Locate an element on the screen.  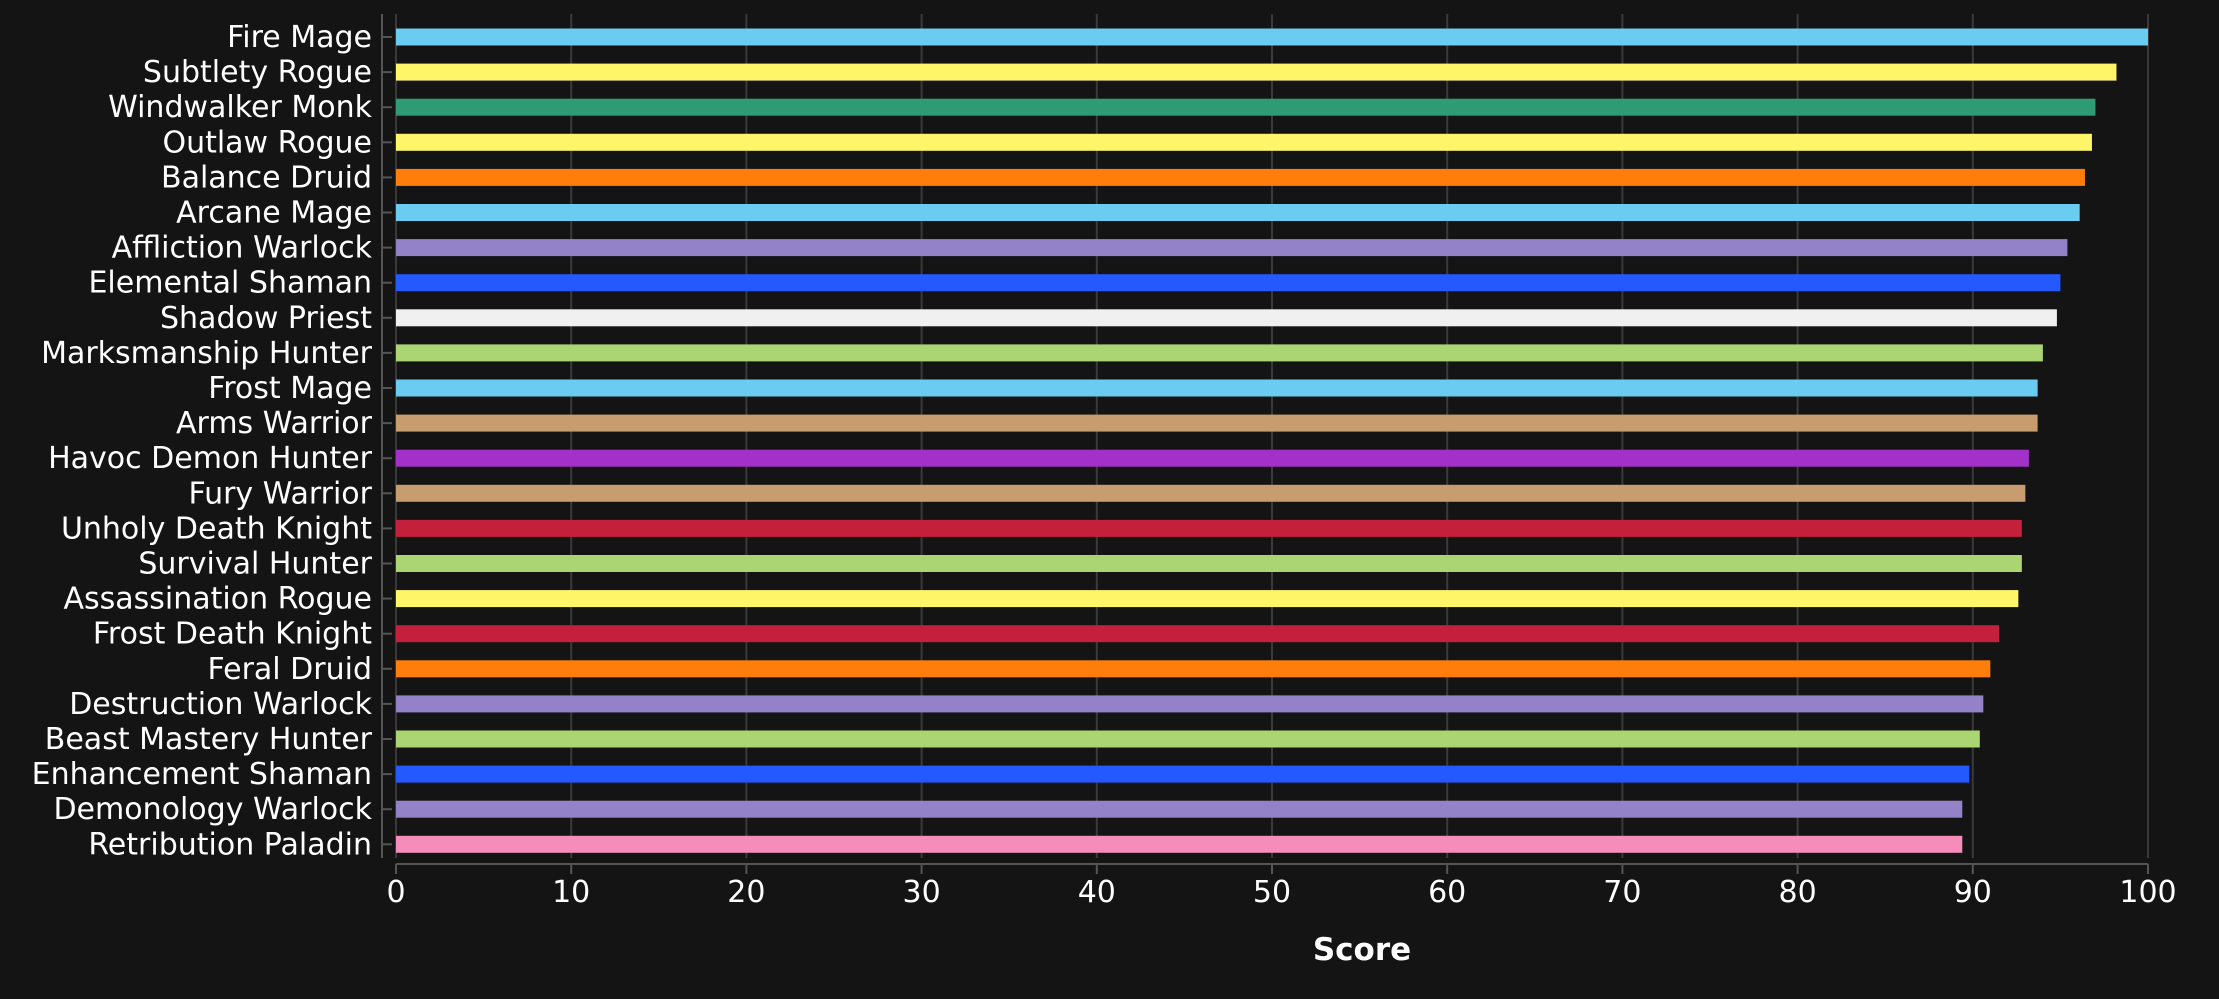
x-tick-label: 50 is located at coordinates (1272, 892).